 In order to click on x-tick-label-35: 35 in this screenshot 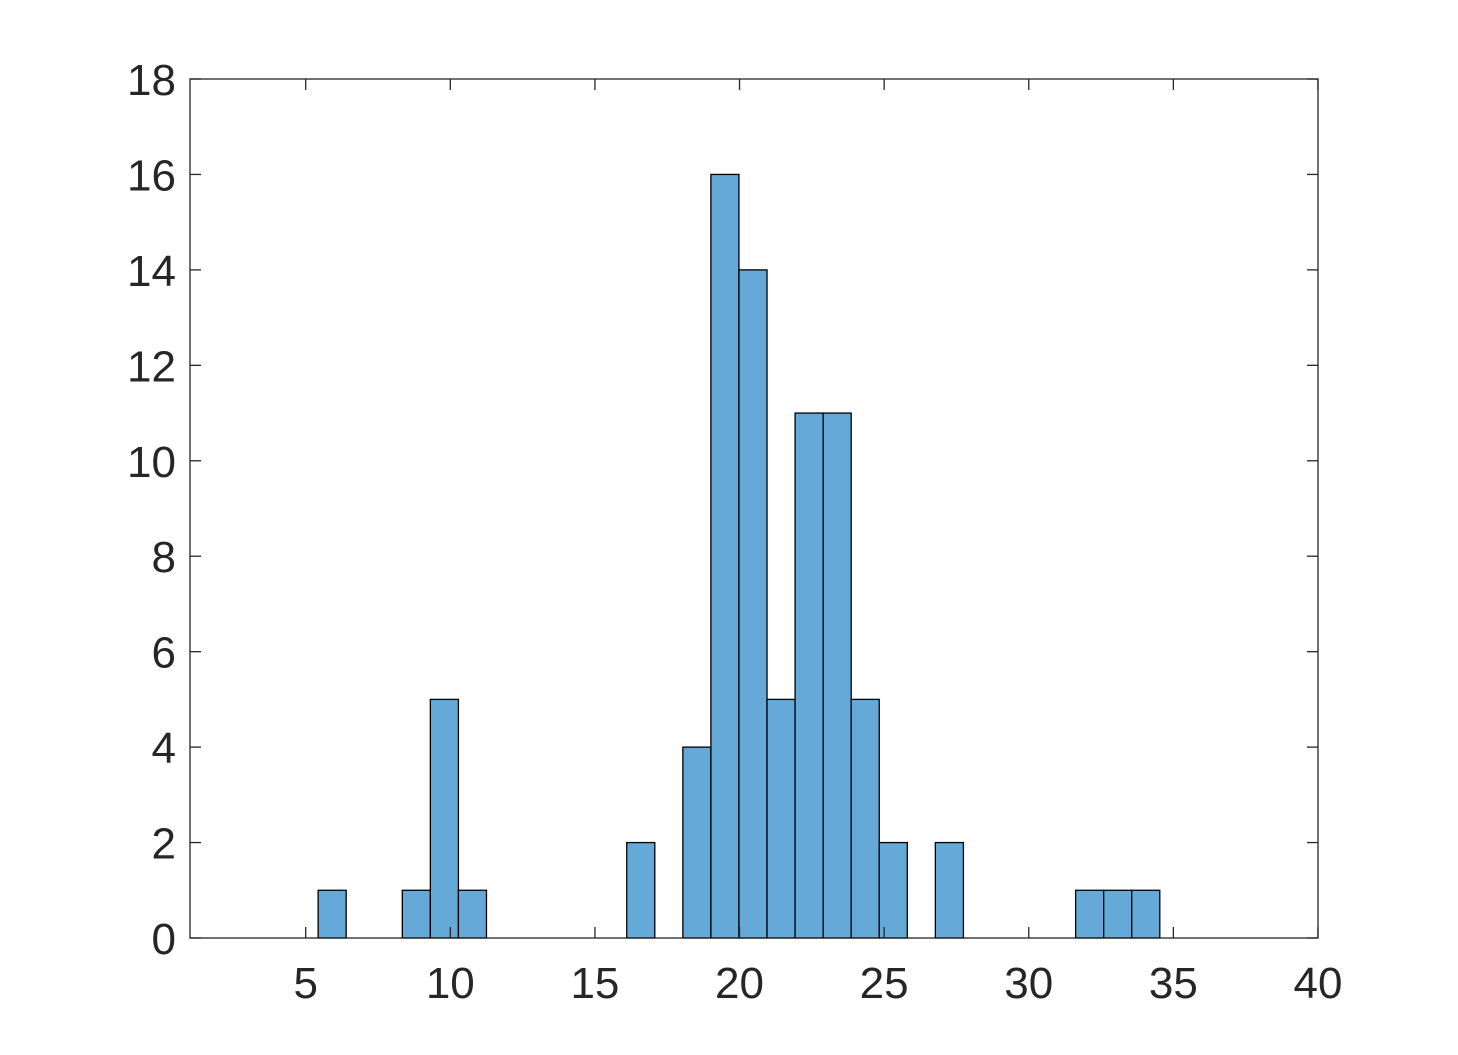, I will do `click(1173, 983)`.